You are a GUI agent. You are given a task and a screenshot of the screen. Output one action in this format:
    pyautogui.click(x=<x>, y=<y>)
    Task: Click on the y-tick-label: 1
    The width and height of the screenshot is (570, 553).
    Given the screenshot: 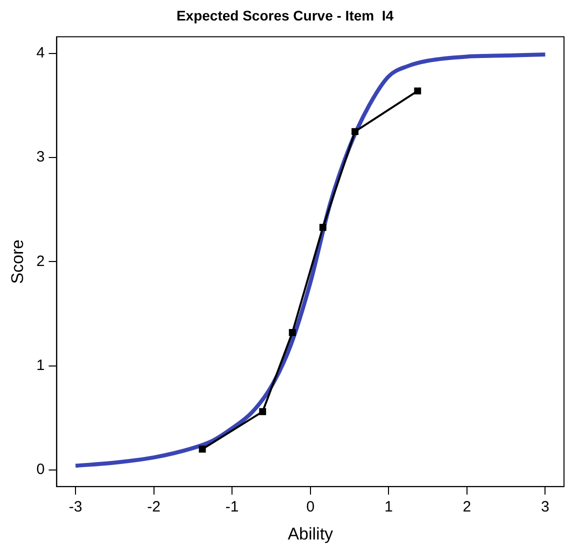 What is the action you would take?
    pyautogui.click(x=40, y=365)
    